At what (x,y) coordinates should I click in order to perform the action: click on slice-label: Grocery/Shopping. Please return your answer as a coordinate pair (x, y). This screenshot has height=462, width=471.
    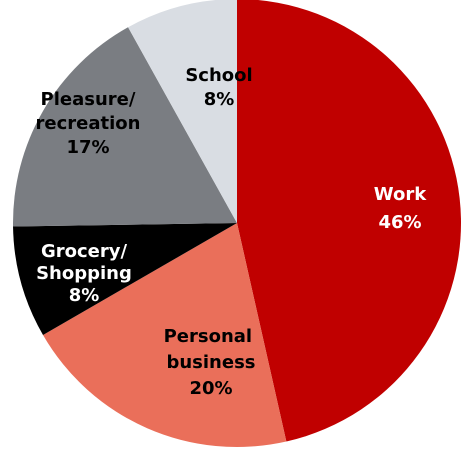
    Looking at the image, I should click on (84, 262).